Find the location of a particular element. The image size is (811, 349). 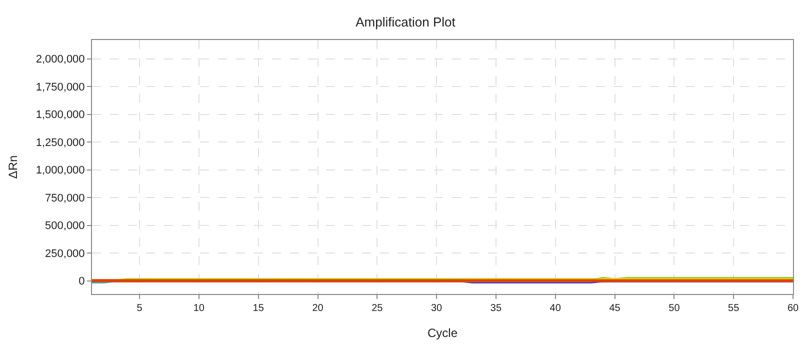

y-tick-label: 250,000 is located at coordinates (65, 254).